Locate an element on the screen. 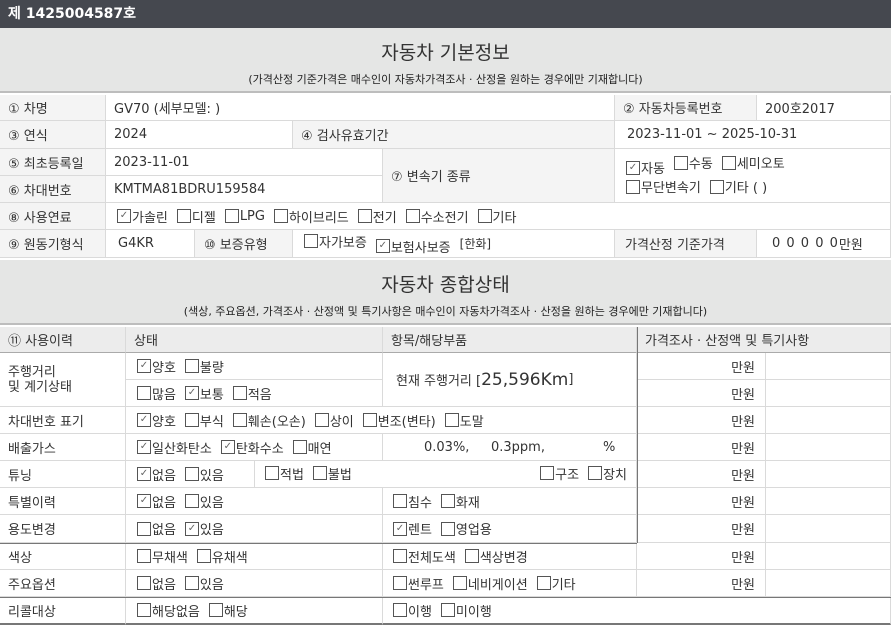 Image resolution: width=891 pixels, height=627 pixels. checkbox-option: 화재 is located at coordinates (460, 501).